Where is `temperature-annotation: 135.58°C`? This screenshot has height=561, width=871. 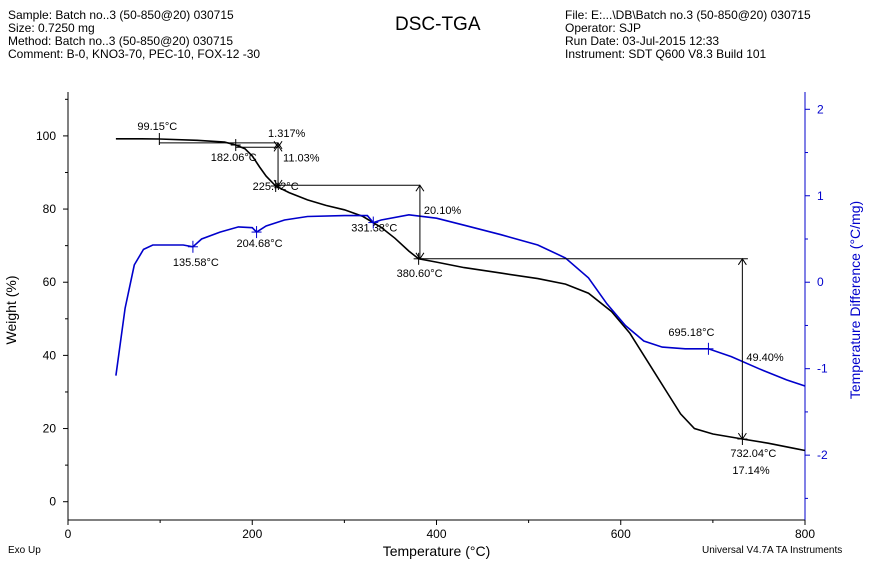 temperature-annotation: 135.58°C is located at coordinates (196, 263).